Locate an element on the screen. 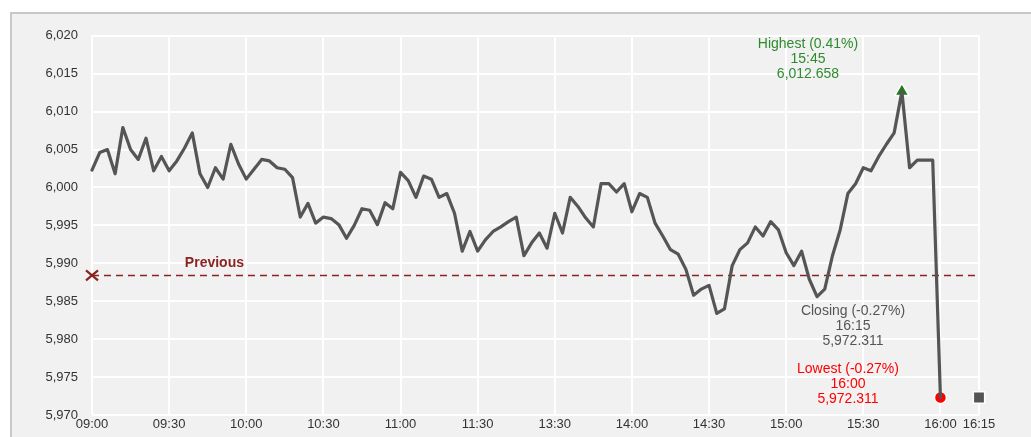 This screenshot has height=437, width=1031. x-tick-label: 16:15 is located at coordinates (979, 424).